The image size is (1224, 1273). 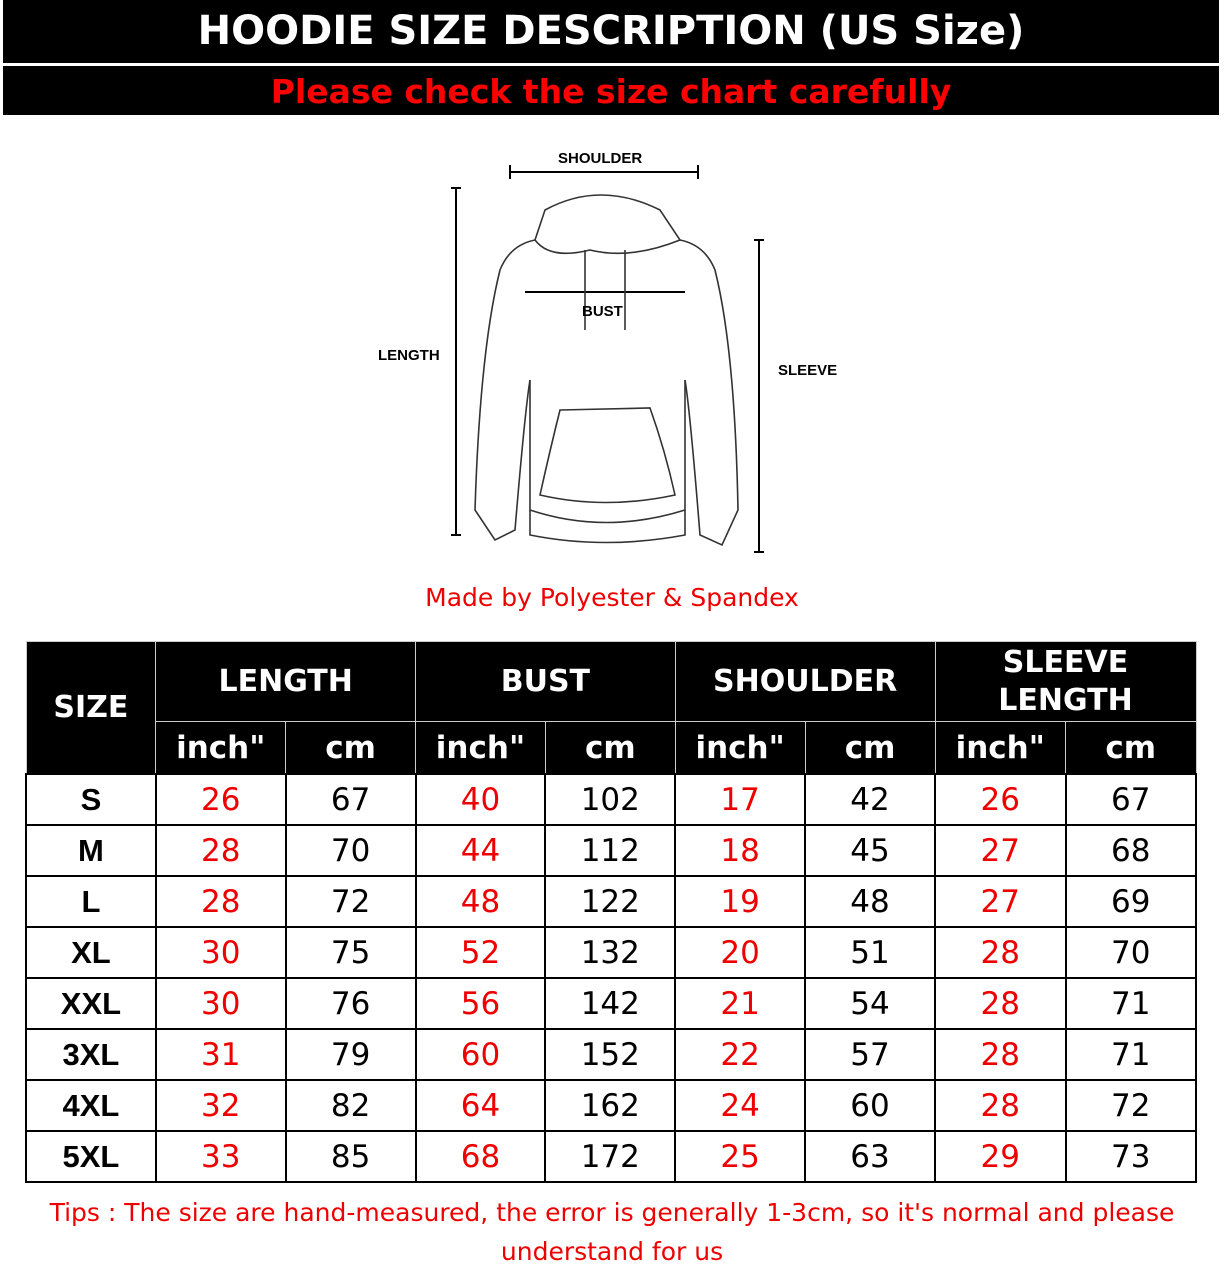 What do you see at coordinates (870, 952) in the screenshot?
I see `cm-cell: 51` at bounding box center [870, 952].